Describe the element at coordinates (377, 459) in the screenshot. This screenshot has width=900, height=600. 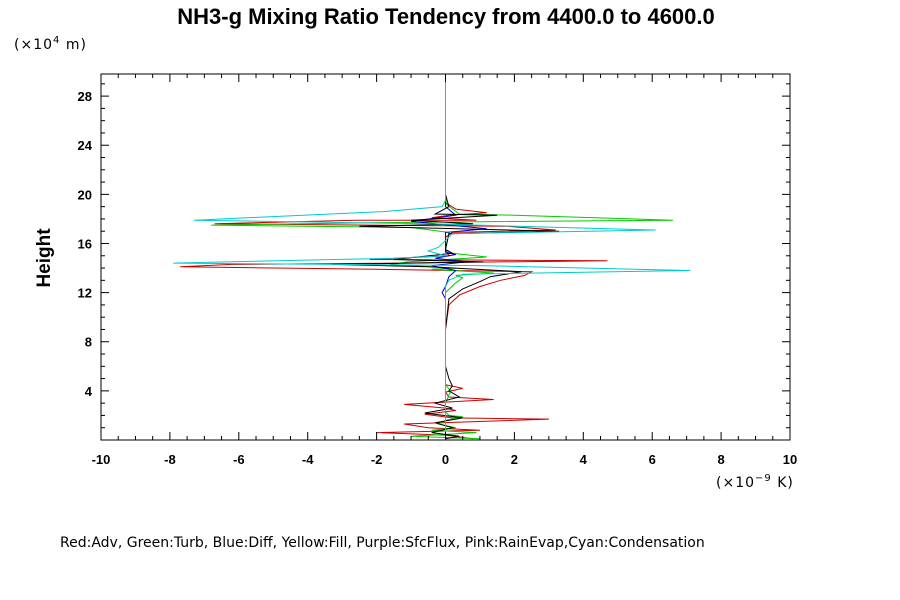
I see `x-tick-label: -2` at that location.